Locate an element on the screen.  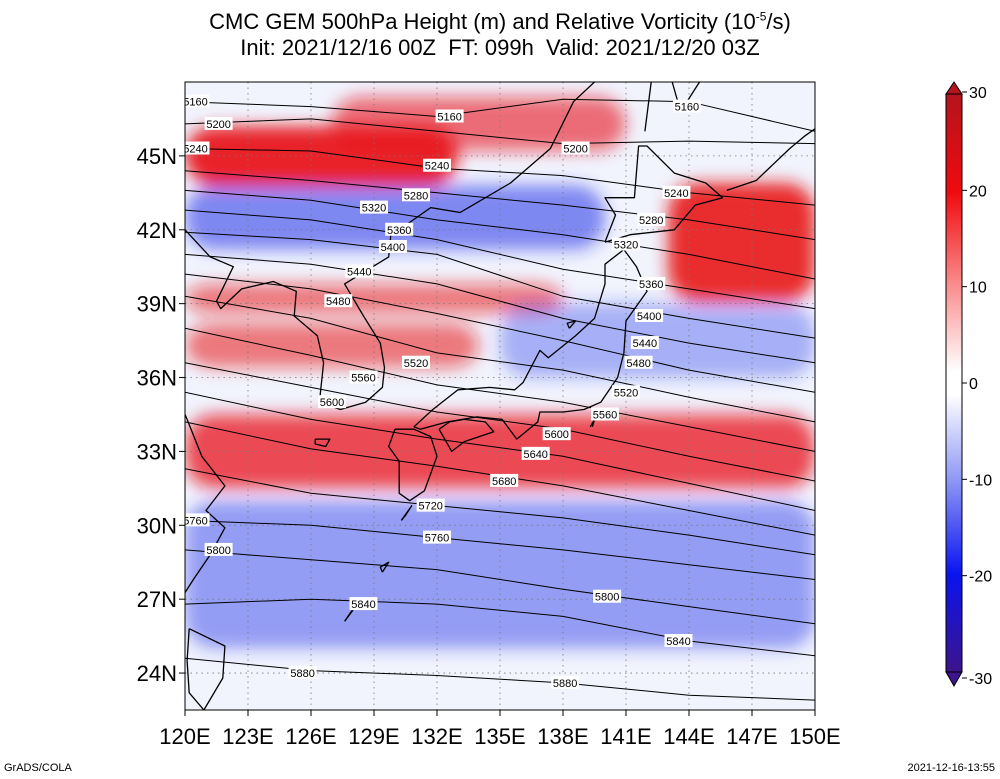
contour-label-text: 5480 is located at coordinates (638, 364).